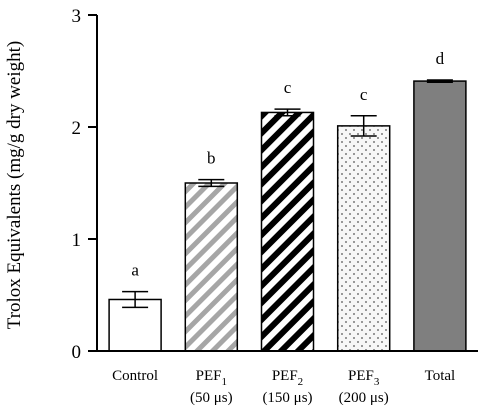 The image size is (498, 408). What do you see at coordinates (211, 158) in the screenshot?
I see `significance-label: b` at bounding box center [211, 158].